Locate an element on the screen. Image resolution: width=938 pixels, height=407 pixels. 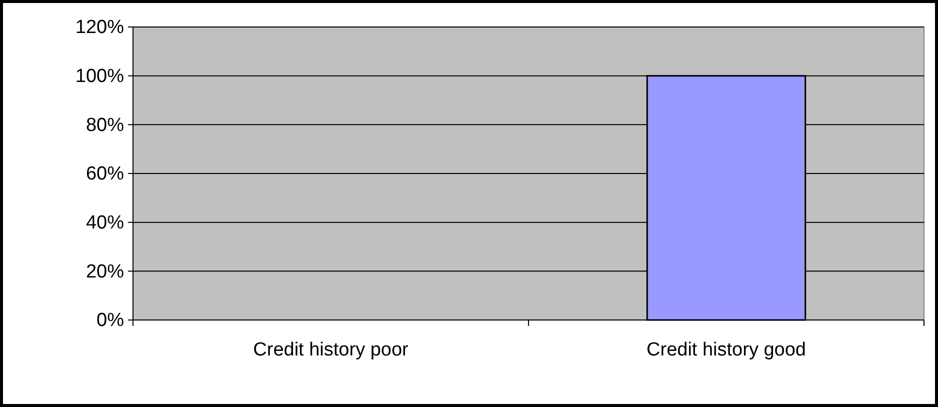
y-tick-label: 80% is located at coordinates (105, 125).